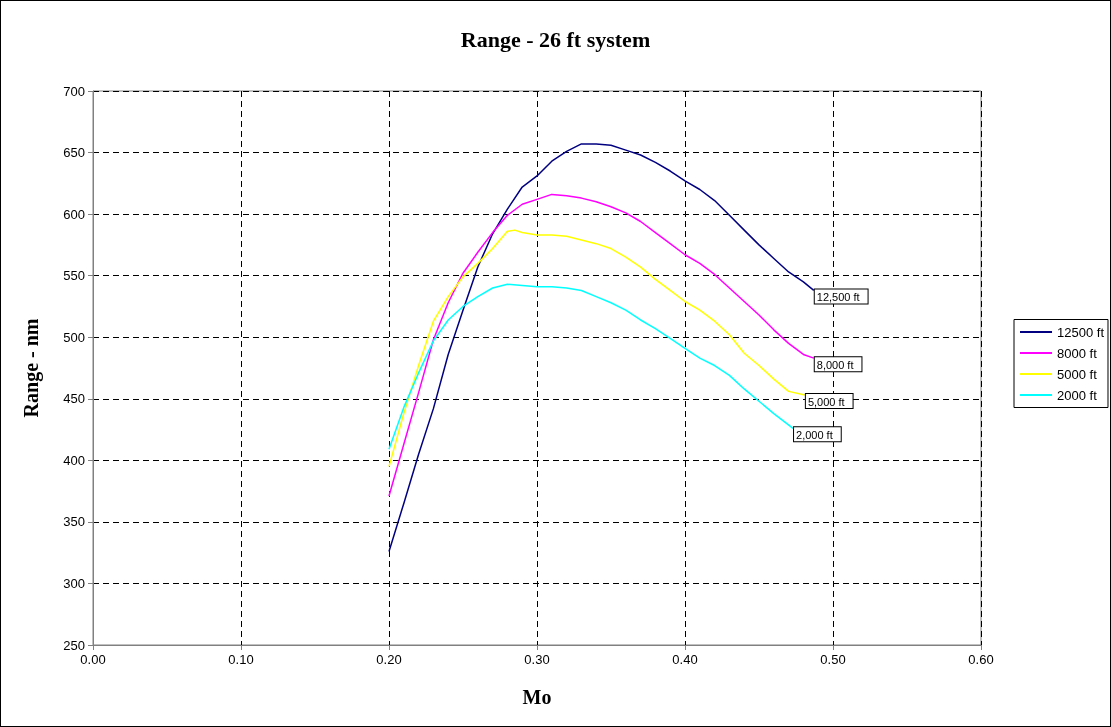  What do you see at coordinates (591, 366) in the screenshot?
I see `line-series` at bounding box center [591, 366].